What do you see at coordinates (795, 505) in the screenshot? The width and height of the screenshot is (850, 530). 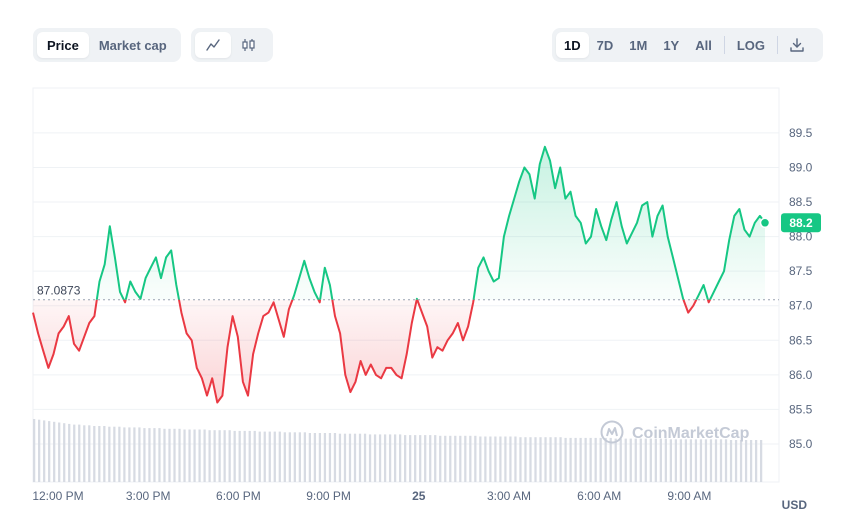 I see `currency-label: USD` at bounding box center [795, 505].